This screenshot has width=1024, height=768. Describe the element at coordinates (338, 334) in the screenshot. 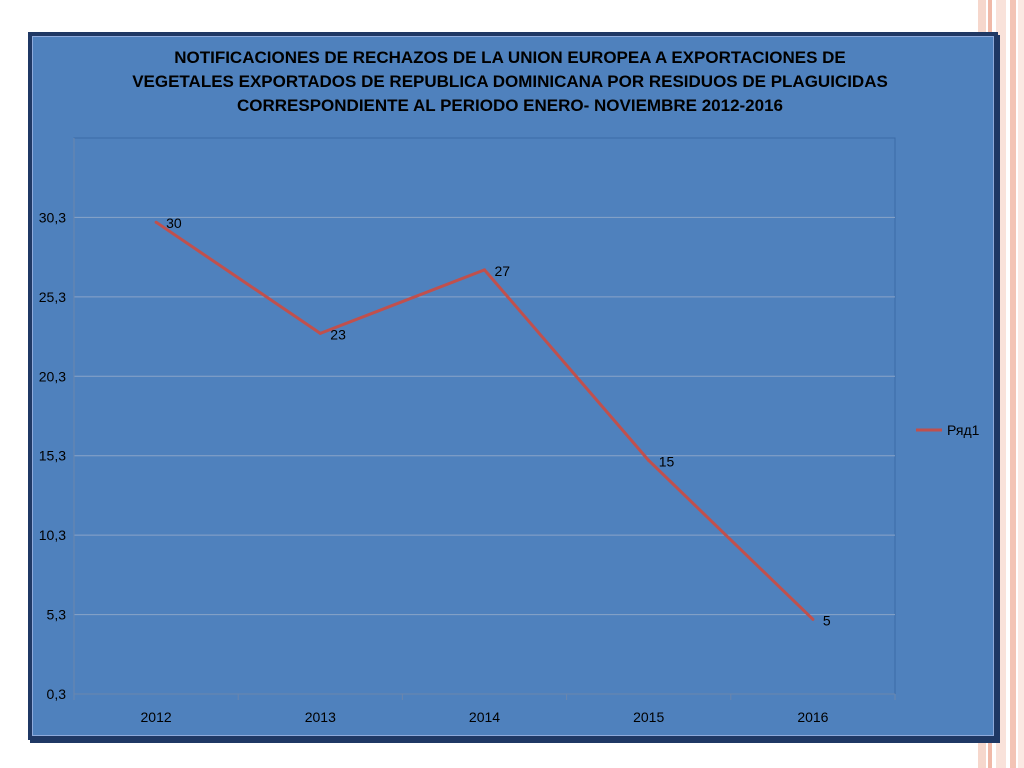

I see `data-label: 23` at that location.